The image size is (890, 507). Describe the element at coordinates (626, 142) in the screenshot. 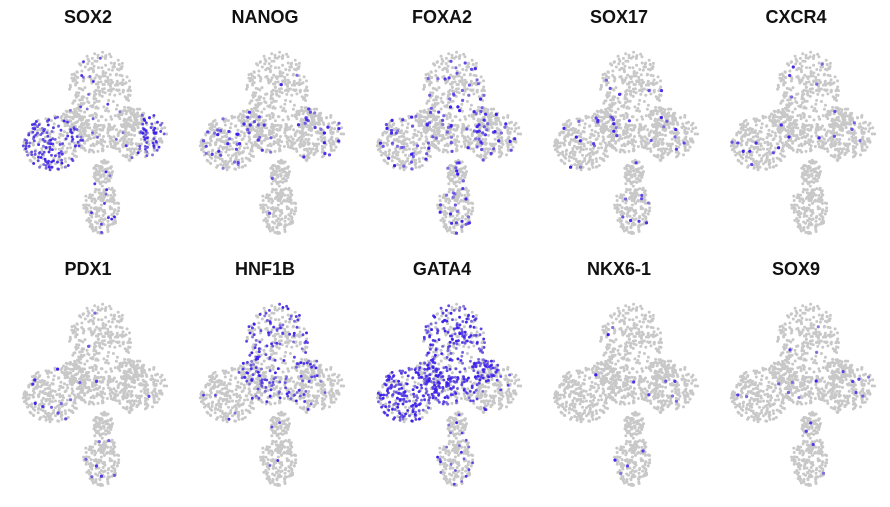

I see `scatter-svg` at that location.